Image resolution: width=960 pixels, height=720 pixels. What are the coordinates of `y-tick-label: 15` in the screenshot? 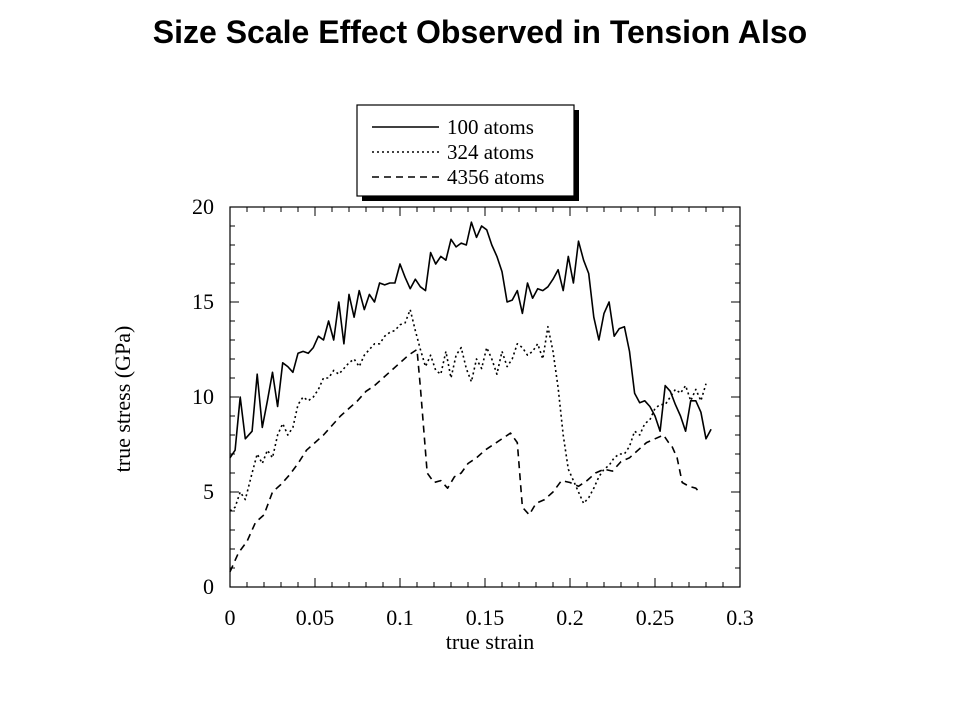 It's located at (203, 301).